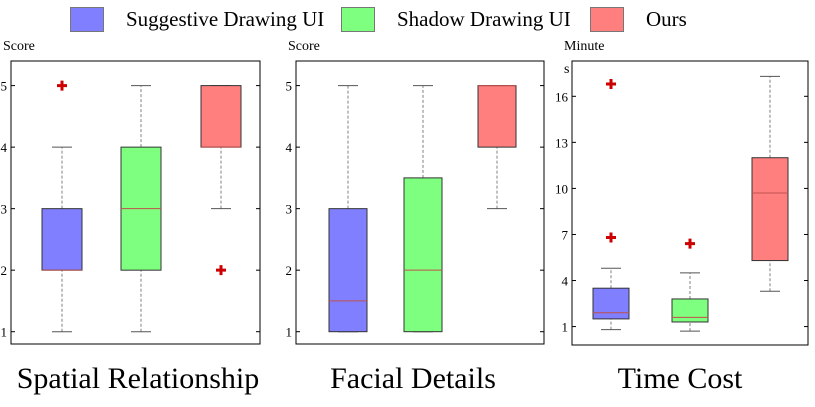 This screenshot has width=815, height=407. What do you see at coordinates (666, 18) in the screenshot?
I see `legend-label-ours: Ours` at bounding box center [666, 18].